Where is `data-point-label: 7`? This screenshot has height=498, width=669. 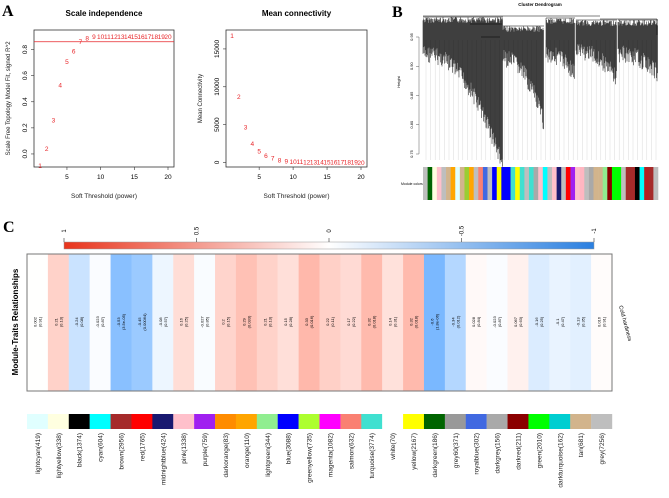 data-point-label: 7 is located at coordinates (81, 42).